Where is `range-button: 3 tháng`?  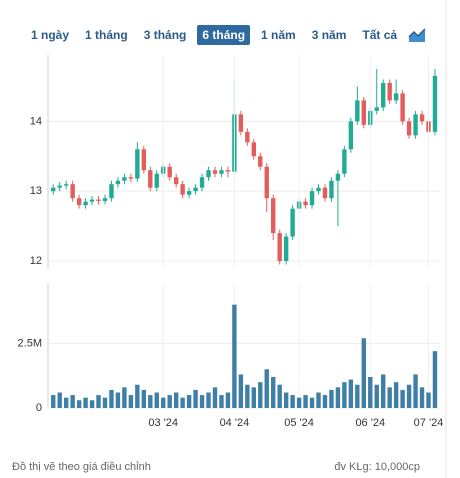 range-button: 3 tháng is located at coordinates (165, 35).